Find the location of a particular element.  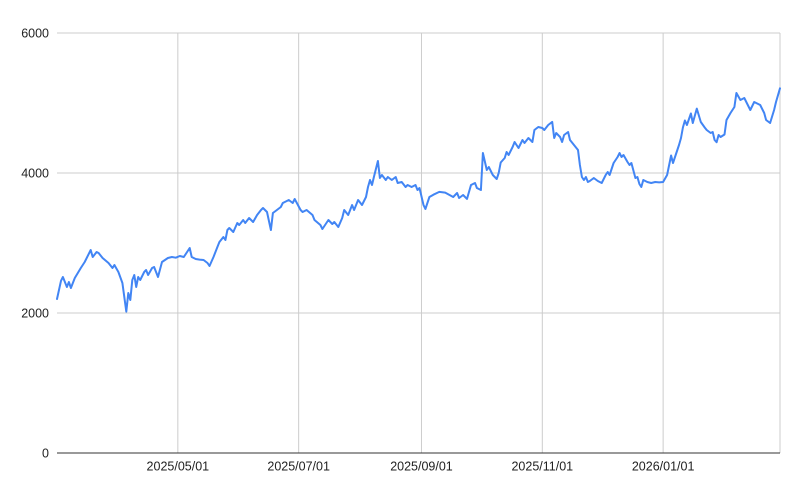

x-tick-label: 2025/07/01 is located at coordinates (298, 467).